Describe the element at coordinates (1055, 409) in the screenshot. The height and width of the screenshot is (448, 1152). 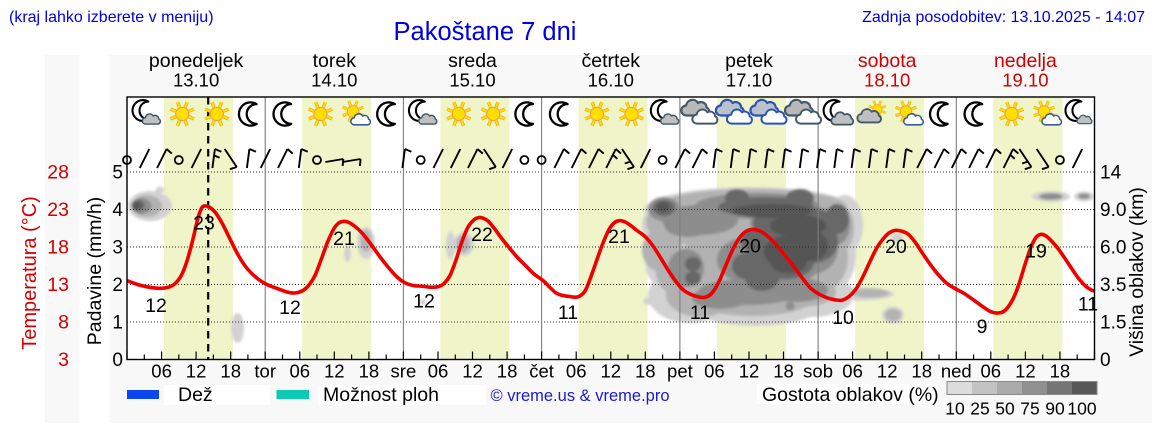
I see `svg-text: 90` at that location.